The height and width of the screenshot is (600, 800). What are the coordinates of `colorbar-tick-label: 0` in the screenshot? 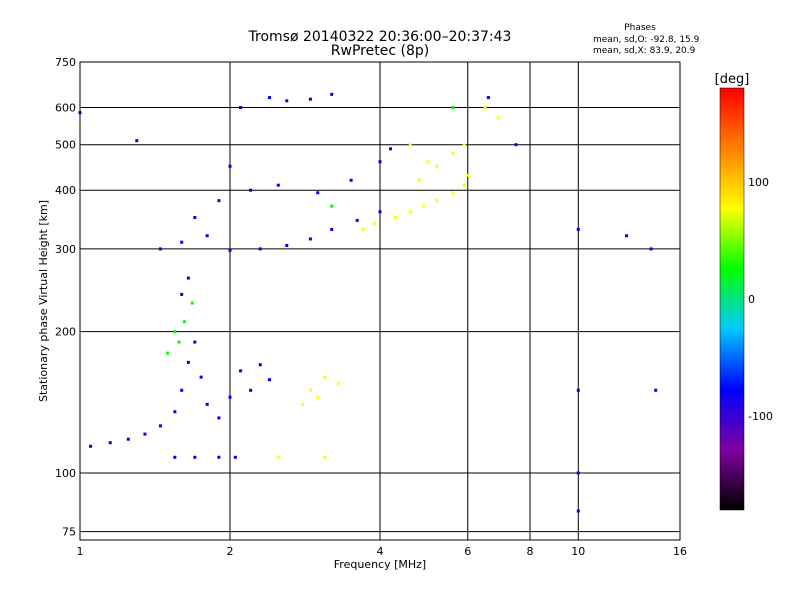 It's located at (751, 299).